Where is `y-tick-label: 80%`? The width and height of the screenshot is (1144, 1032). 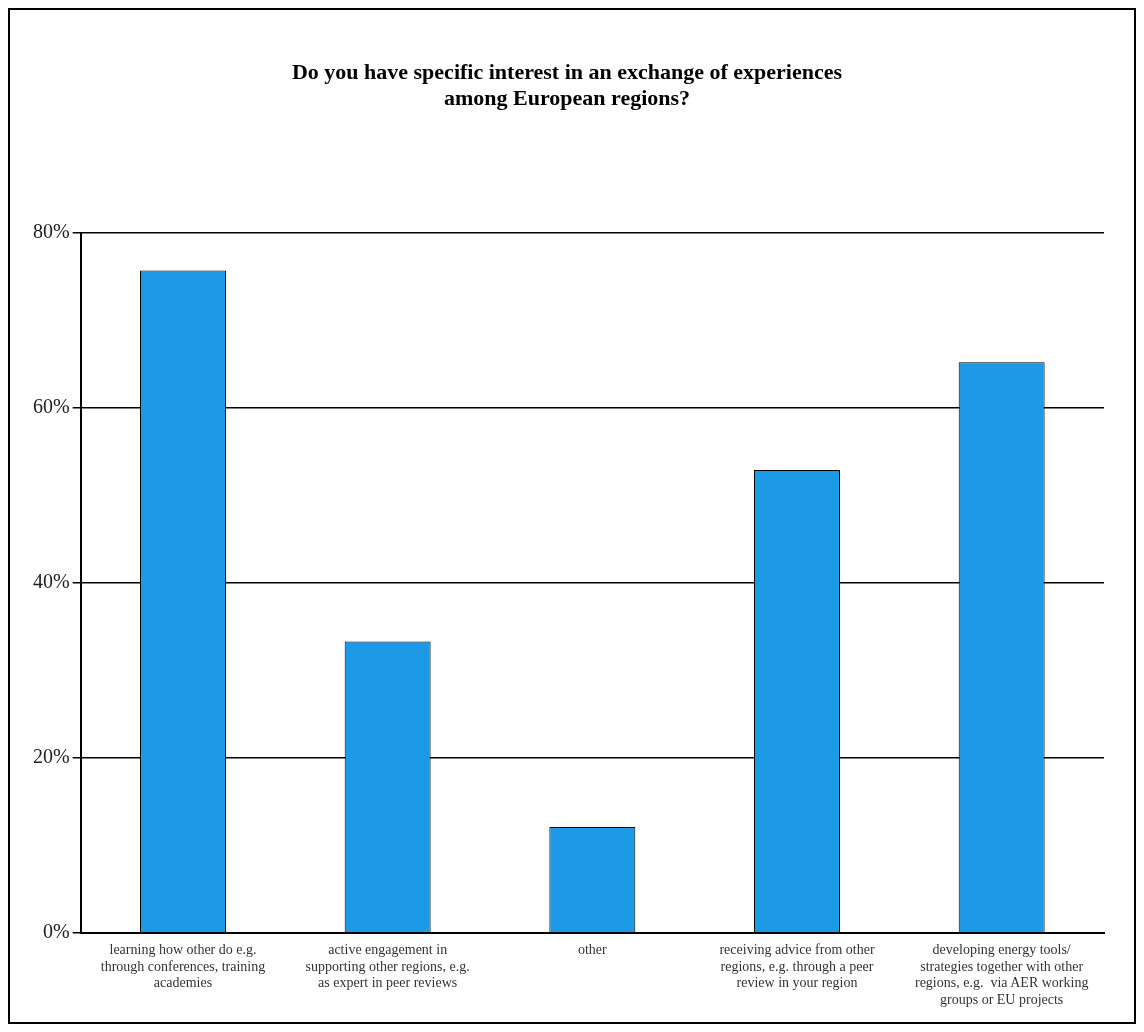
y-tick-label: 80% is located at coordinates (51, 231).